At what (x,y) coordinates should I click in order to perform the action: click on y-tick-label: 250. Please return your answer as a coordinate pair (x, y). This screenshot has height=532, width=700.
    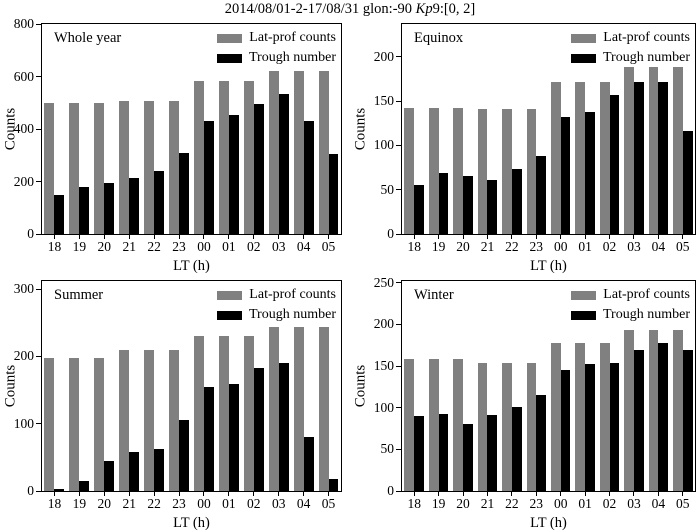
    Looking at the image, I should click on (383, 282).